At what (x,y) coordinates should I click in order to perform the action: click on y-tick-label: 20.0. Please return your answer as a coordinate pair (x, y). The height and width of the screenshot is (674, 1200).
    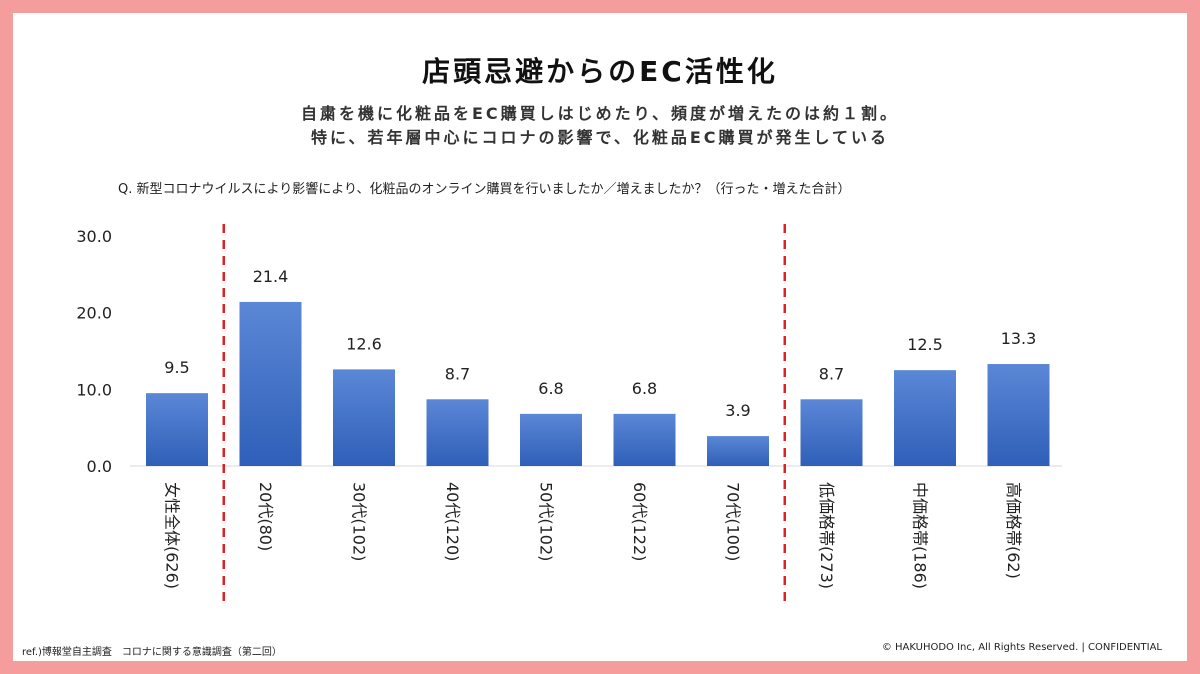
    Looking at the image, I should click on (94, 313).